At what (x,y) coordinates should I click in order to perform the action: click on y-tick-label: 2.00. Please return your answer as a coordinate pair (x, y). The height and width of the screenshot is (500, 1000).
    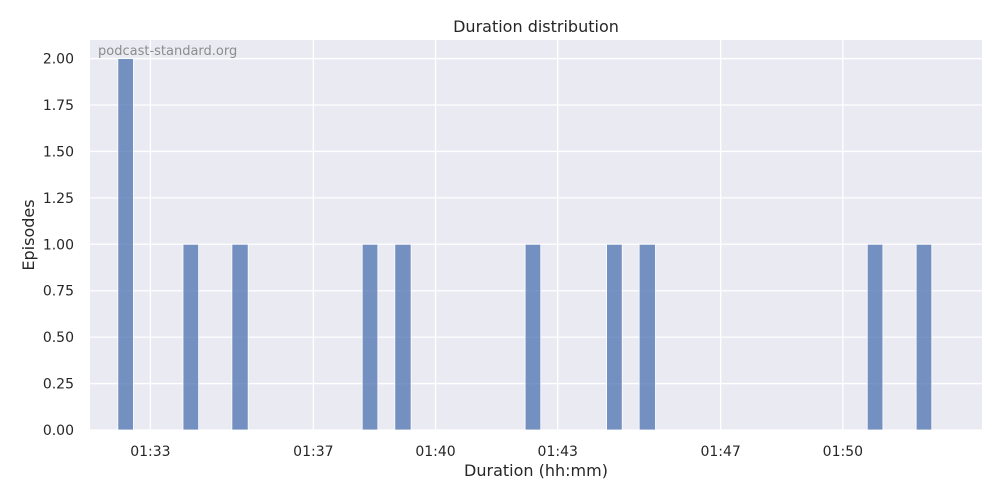
    Looking at the image, I should click on (58, 60).